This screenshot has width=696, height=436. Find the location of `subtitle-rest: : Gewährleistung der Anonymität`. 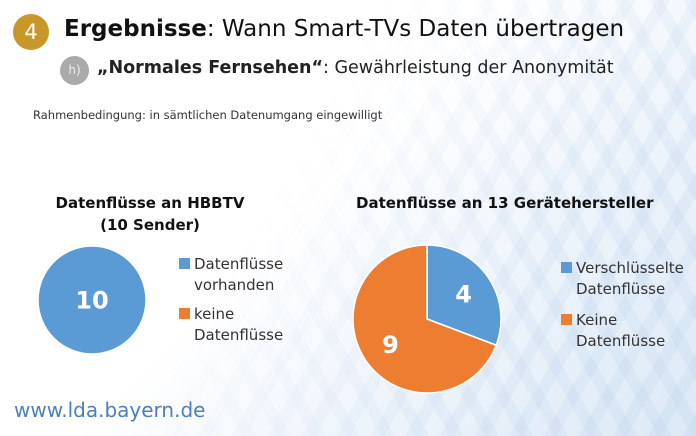

subtitle-rest: : Gewährleistung der Anonymität is located at coordinates (468, 68).